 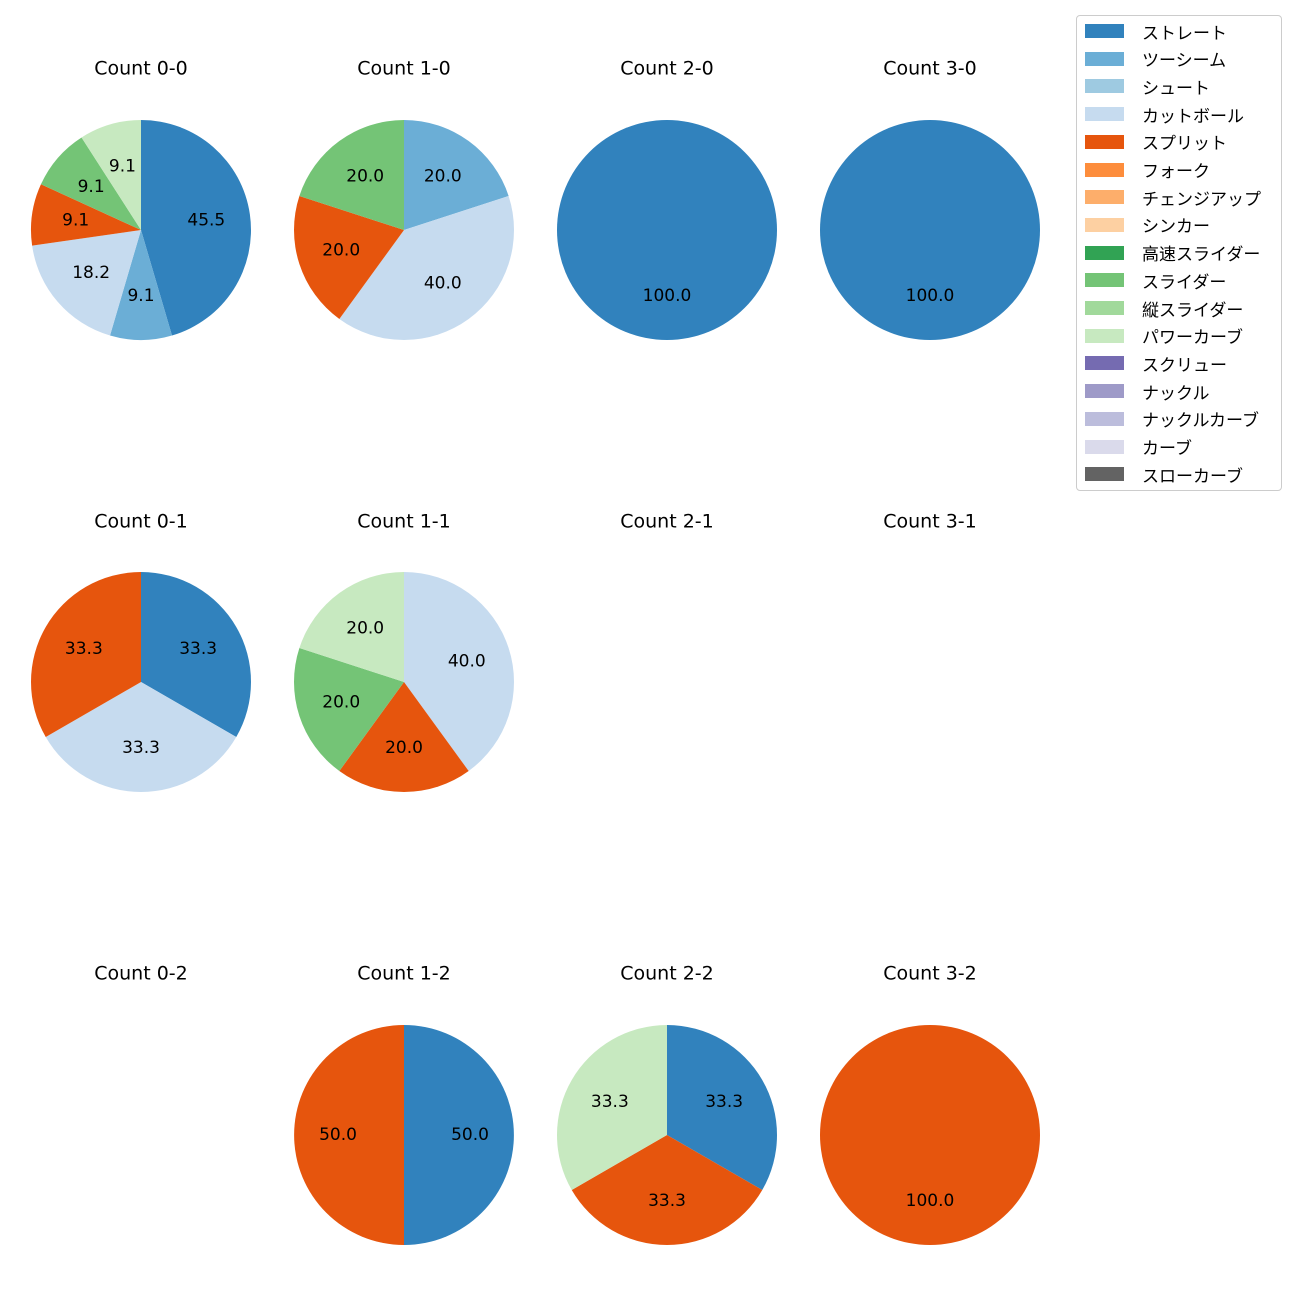 I want to click on legend-label: 縦スライダー, so click(x=1193, y=310).